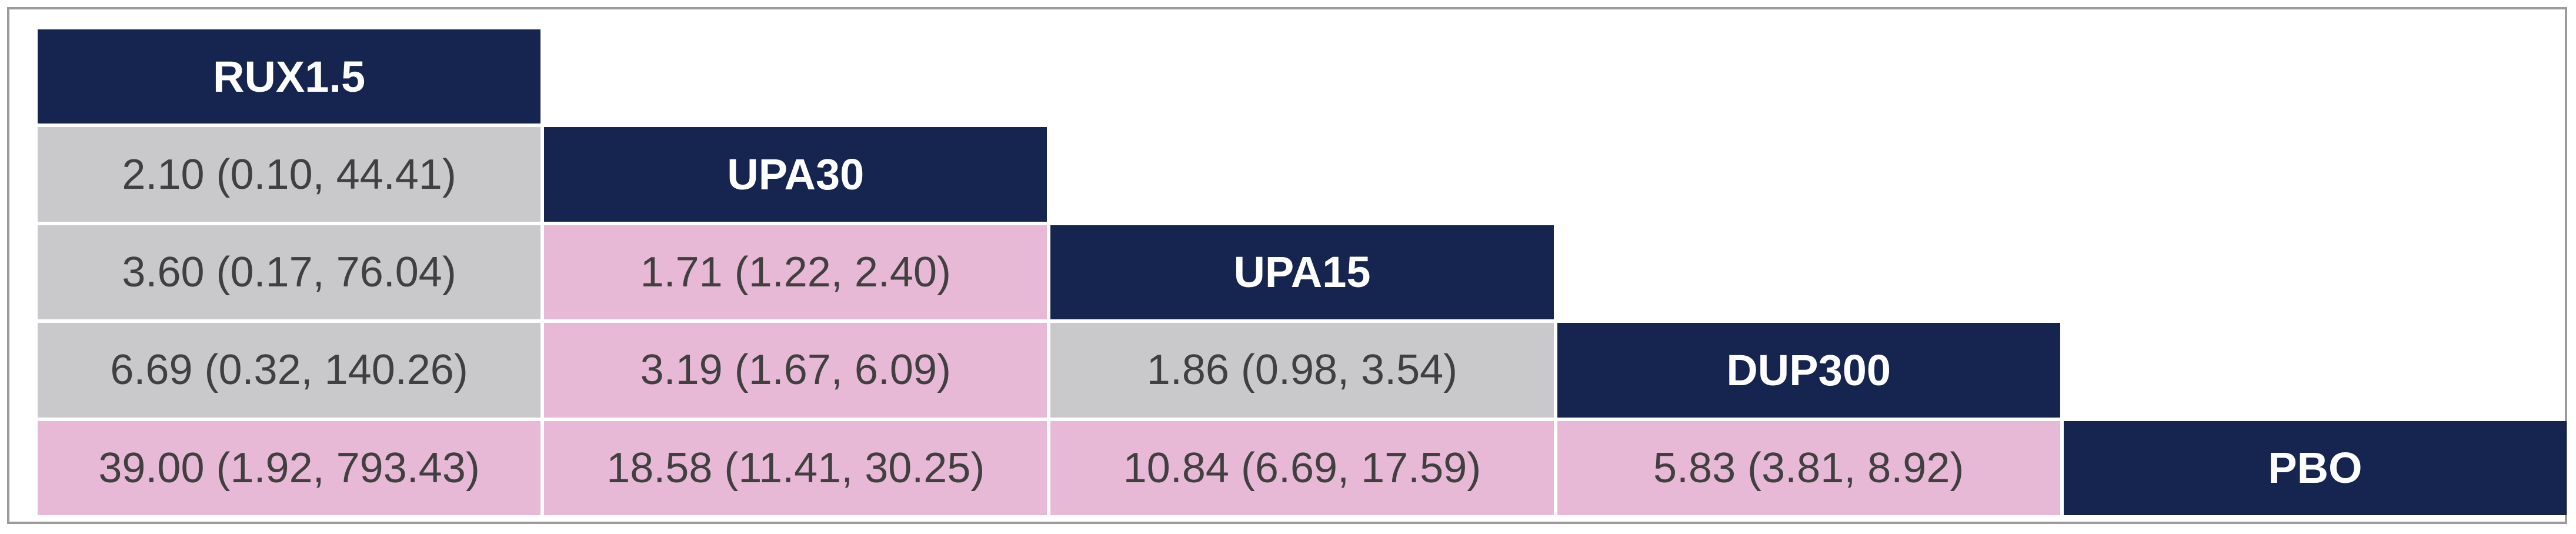 This screenshot has width=2576, height=534. Describe the element at coordinates (795, 175) in the screenshot. I see `treatment-header-upa30: UPA30` at that location.